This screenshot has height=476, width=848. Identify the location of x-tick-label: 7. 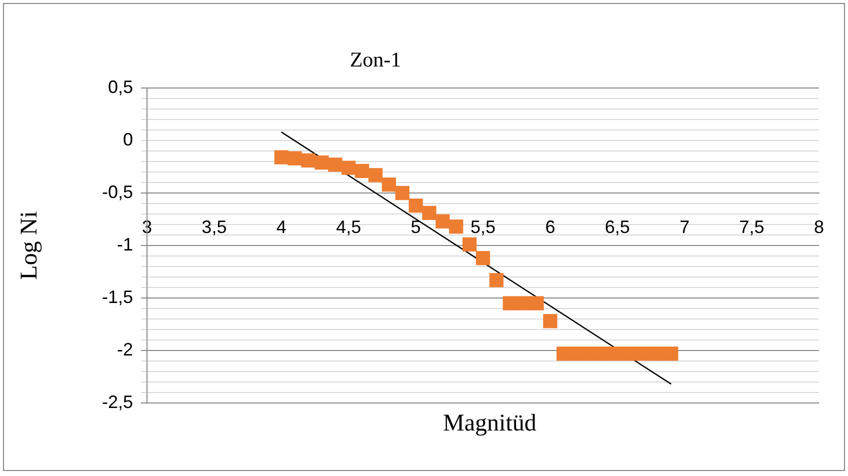
(685, 226).